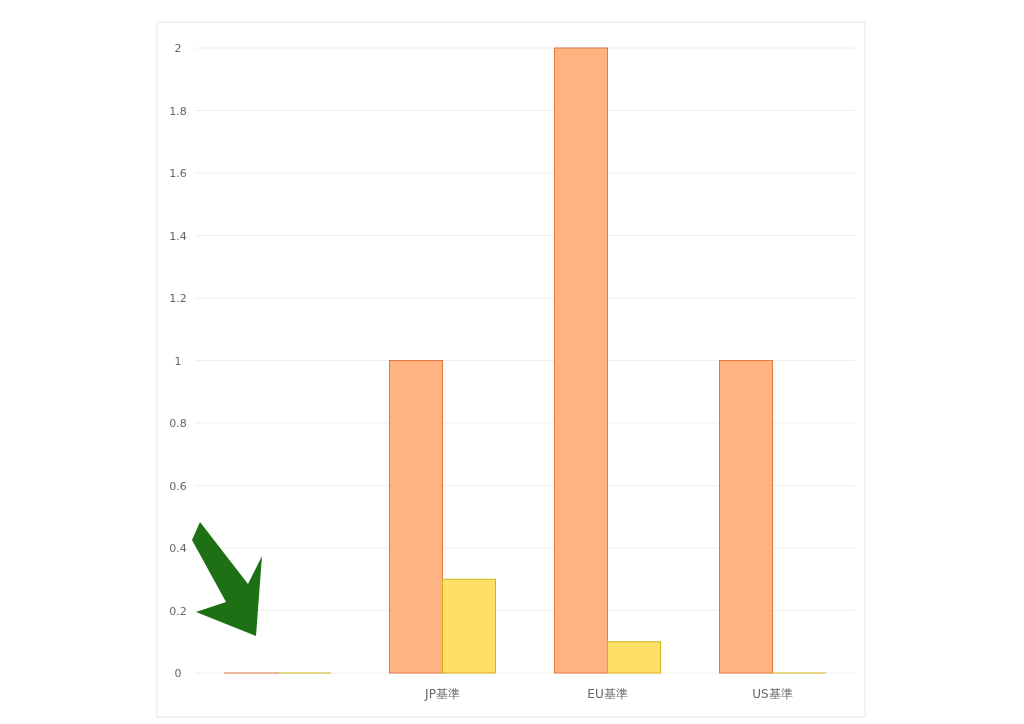 The height and width of the screenshot is (724, 1024). What do you see at coordinates (178, 611) in the screenshot?
I see `y-tick-label: 0.2` at bounding box center [178, 611].